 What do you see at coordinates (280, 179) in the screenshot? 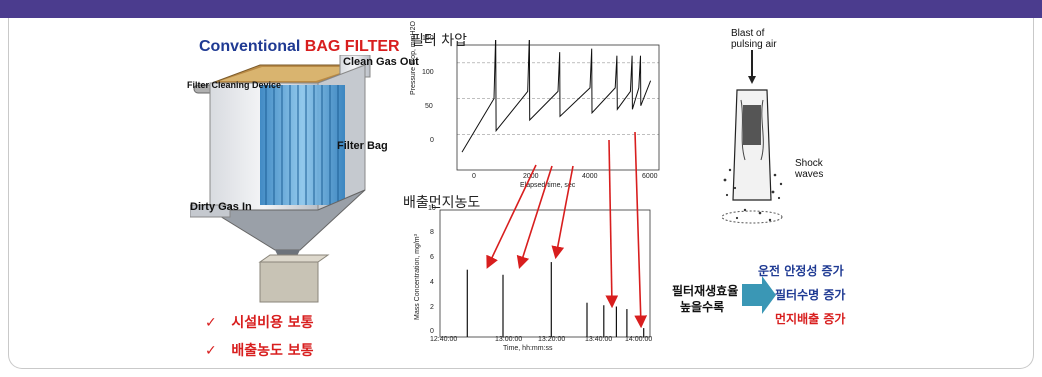
I see `baghouse-illustration` at bounding box center [280, 179].